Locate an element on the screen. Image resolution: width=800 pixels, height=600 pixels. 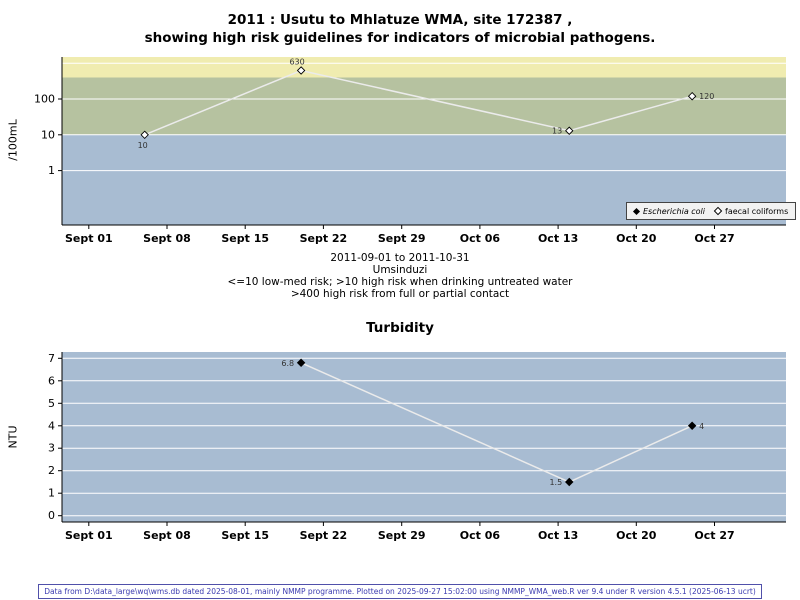
y-tick-label: 10 is located at coordinates (48, 134).